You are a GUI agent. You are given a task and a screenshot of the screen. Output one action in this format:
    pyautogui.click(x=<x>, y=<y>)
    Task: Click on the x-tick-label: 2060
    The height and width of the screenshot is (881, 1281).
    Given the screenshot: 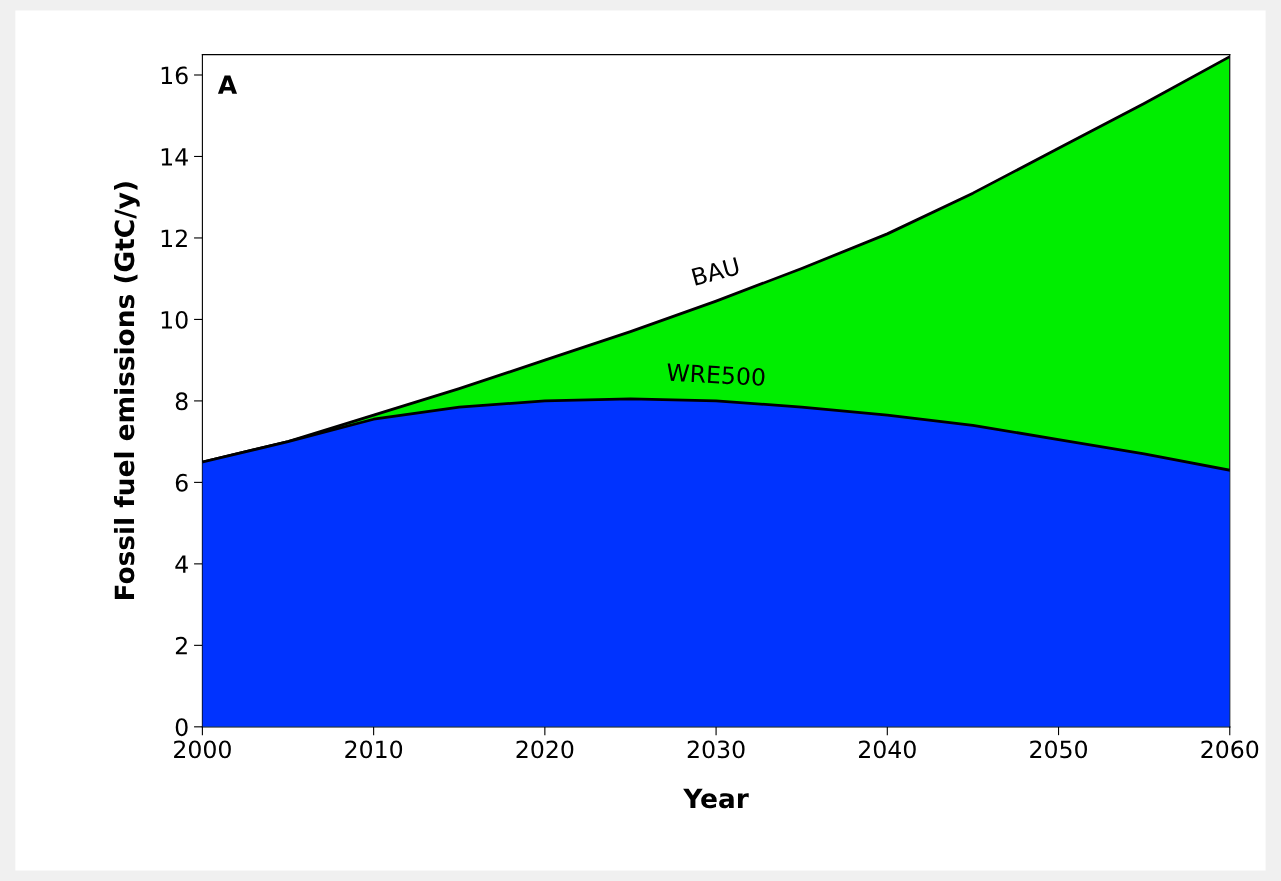 What is the action you would take?
    pyautogui.click(x=1230, y=749)
    